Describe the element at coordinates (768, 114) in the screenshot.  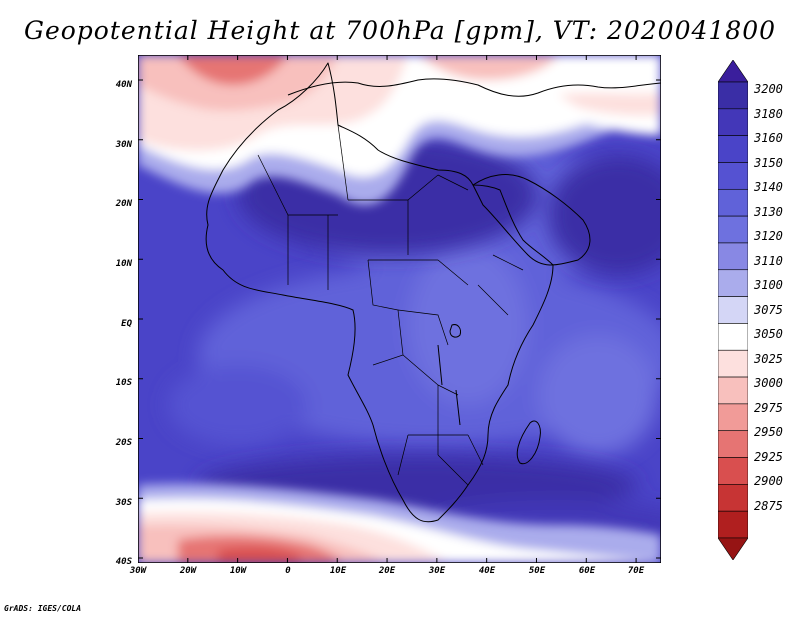
I see `colorbar-label: 3180` at that location.